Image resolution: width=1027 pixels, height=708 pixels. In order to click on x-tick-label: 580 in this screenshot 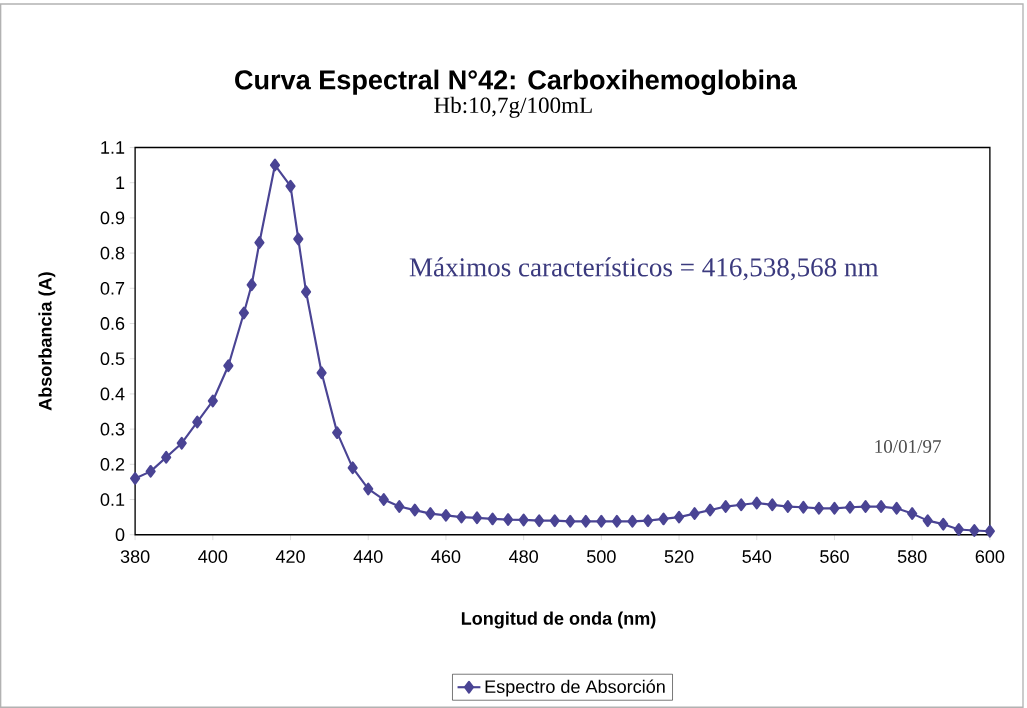, I will do `click(912, 556)`.